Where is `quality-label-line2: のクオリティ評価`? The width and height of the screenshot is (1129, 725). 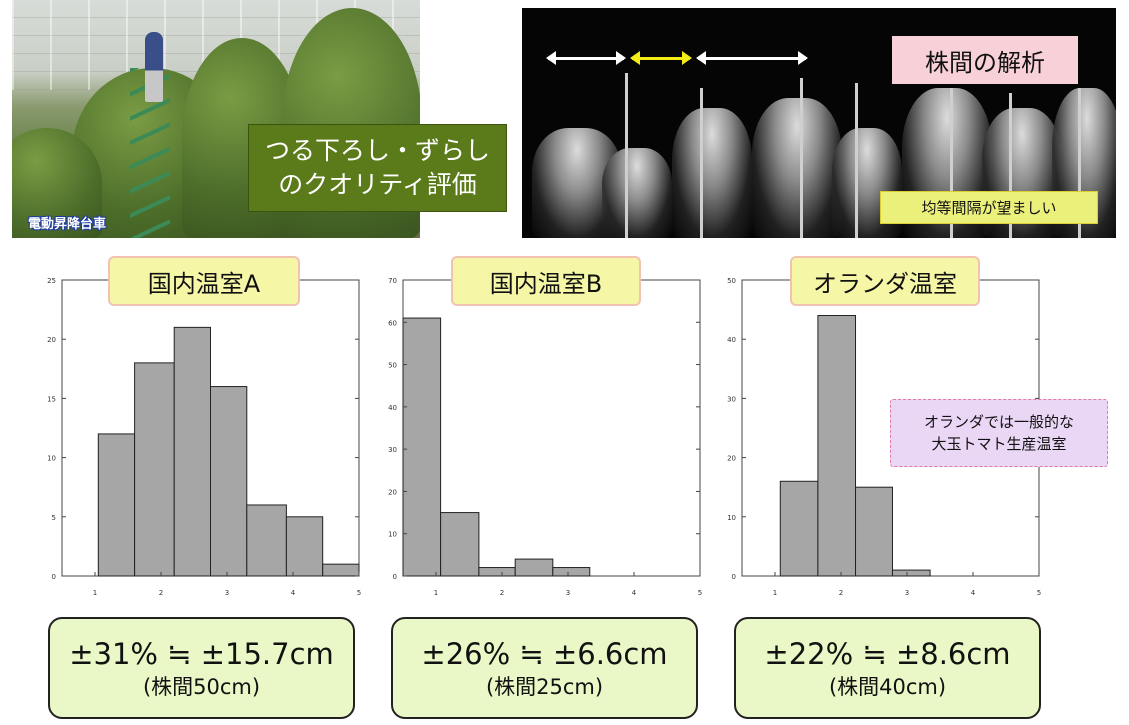 quality-label-line2: のクオリティ評価 is located at coordinates (377, 184).